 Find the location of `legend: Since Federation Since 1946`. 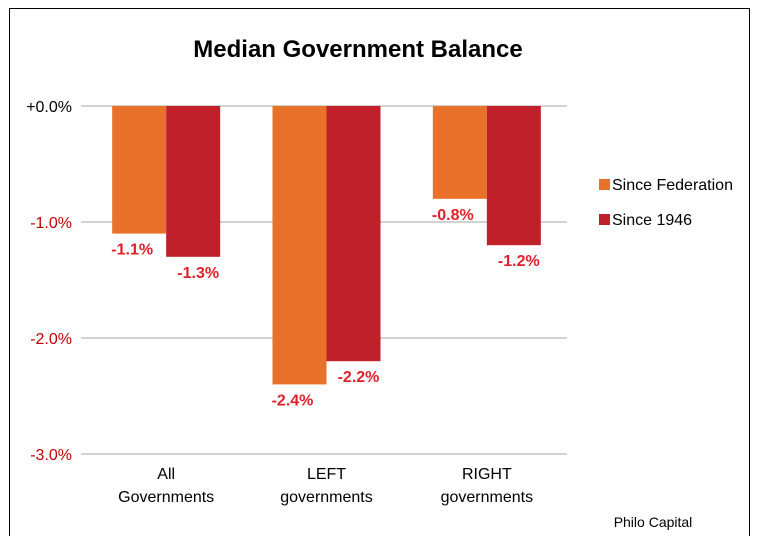

legend: Since Federation Since 1946 is located at coordinates (666, 203).